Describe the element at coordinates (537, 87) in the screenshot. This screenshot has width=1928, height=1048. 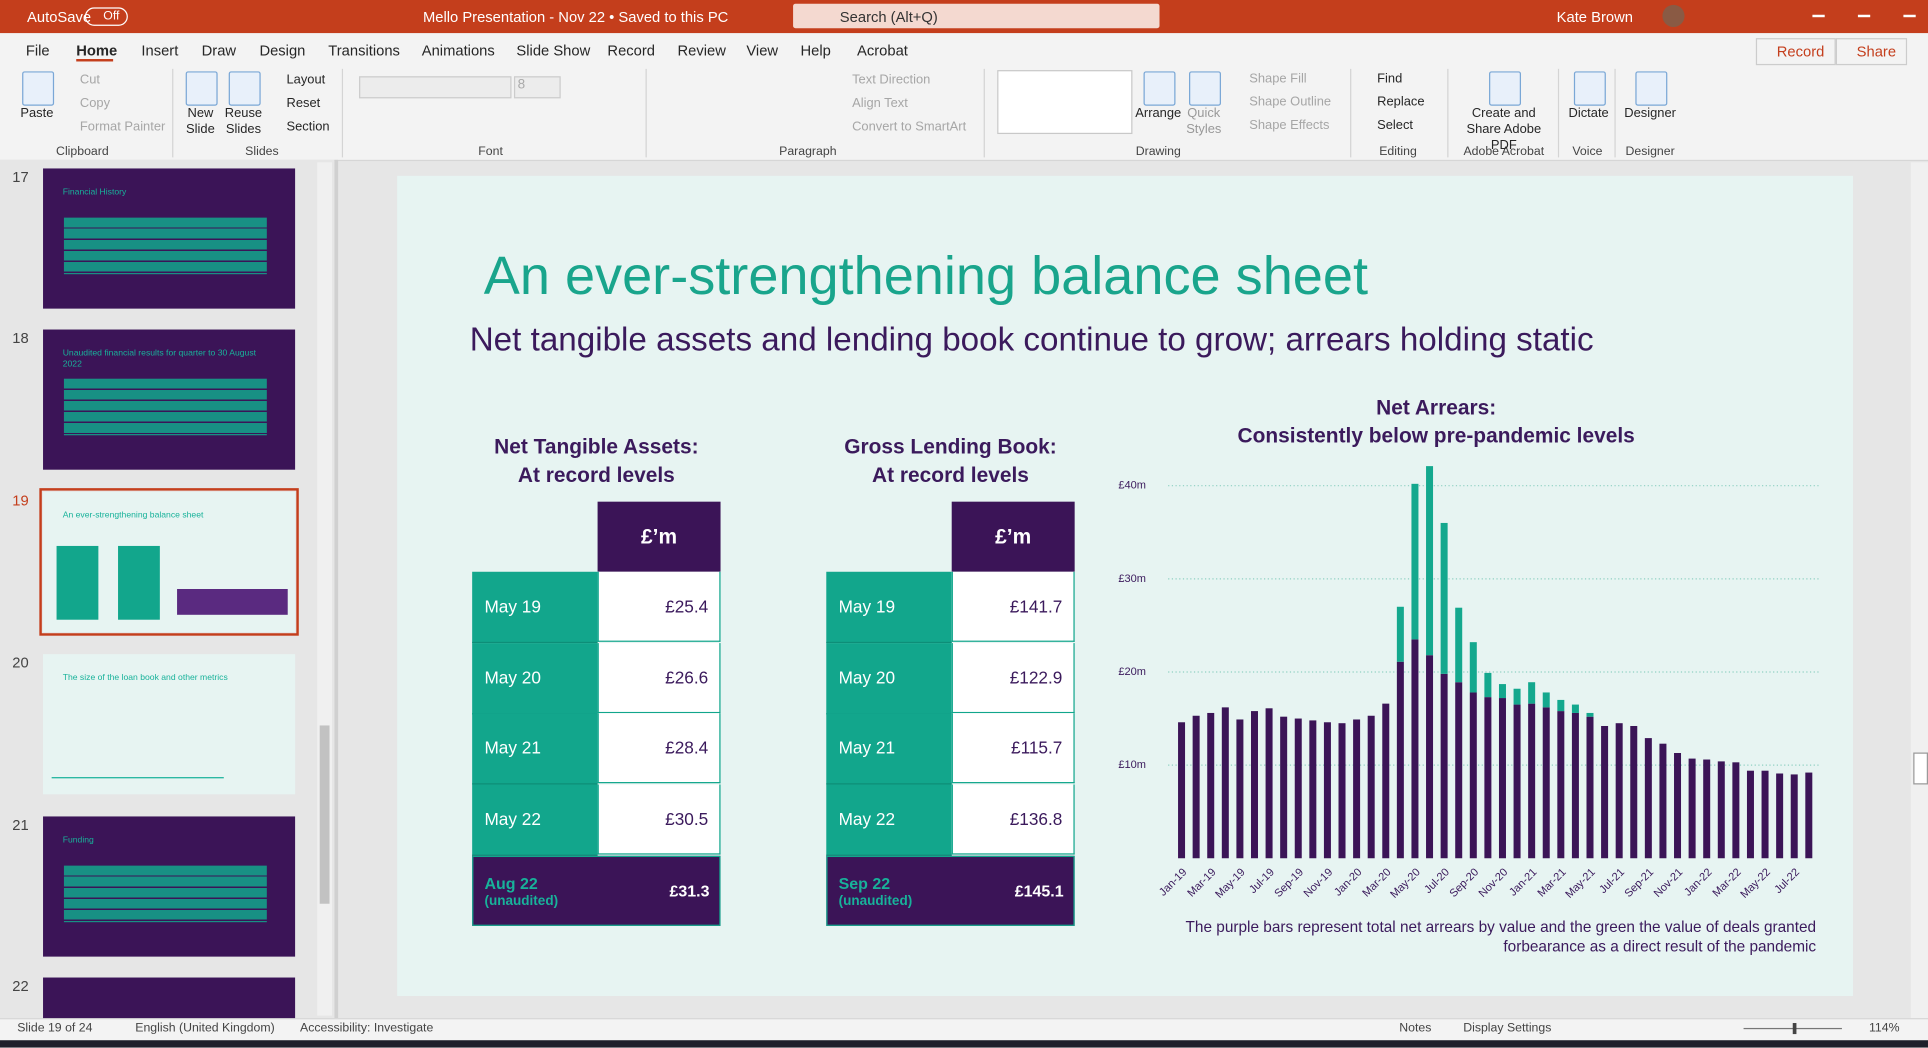
I see `font-size-box: 8` at that location.